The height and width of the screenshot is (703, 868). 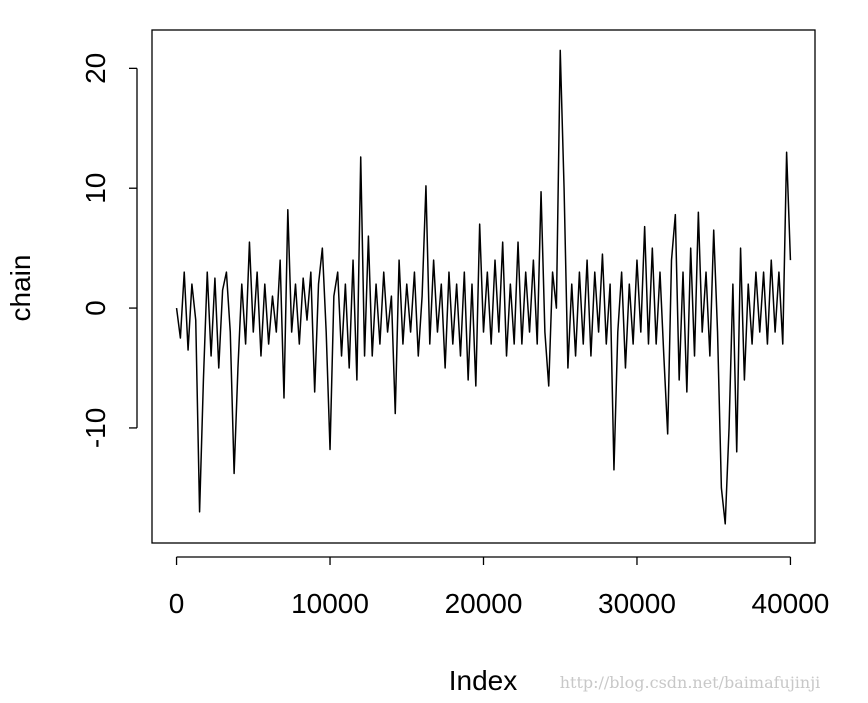 What do you see at coordinates (95, 308) in the screenshot?
I see `y-tick-label: 0` at bounding box center [95, 308].